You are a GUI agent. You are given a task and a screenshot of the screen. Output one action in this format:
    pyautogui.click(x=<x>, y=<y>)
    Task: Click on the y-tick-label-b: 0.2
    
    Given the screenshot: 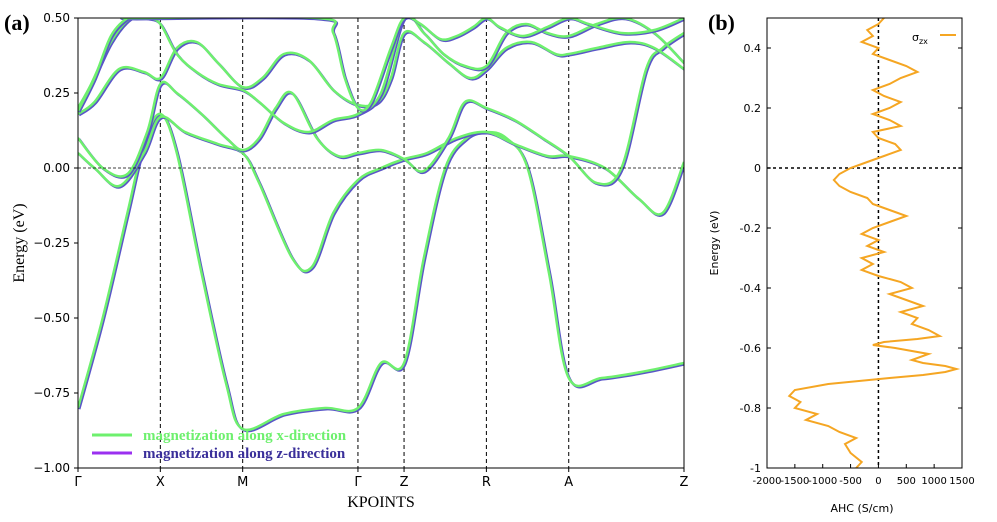 What is the action you would take?
    pyautogui.click(x=753, y=108)
    